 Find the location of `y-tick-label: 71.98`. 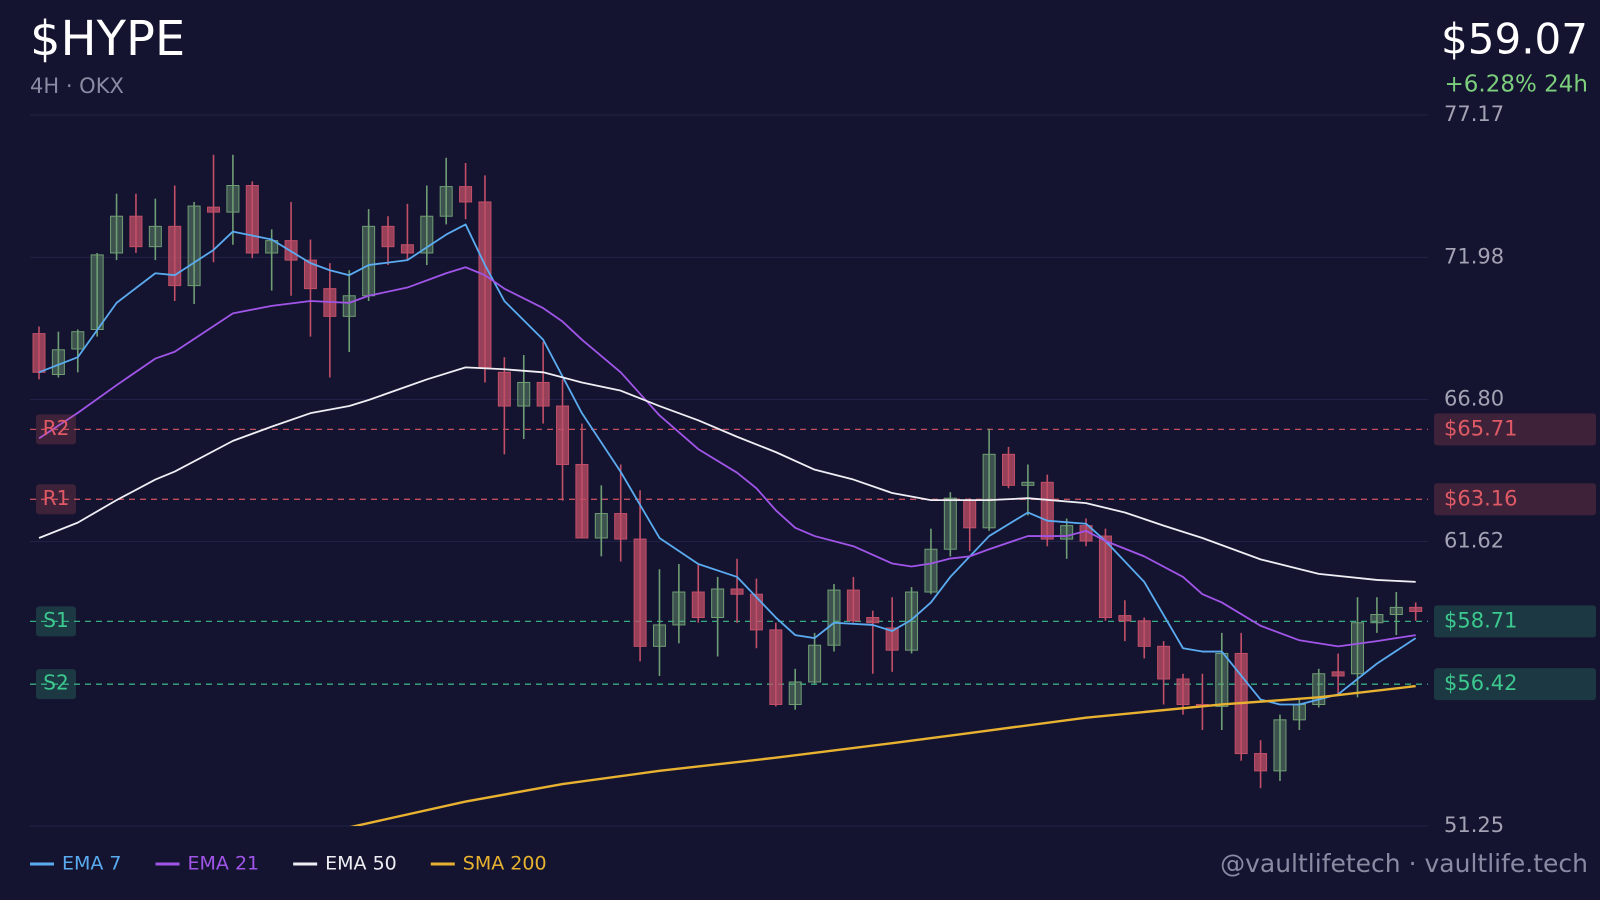

y-tick-label: 71.98 is located at coordinates (1474, 256).